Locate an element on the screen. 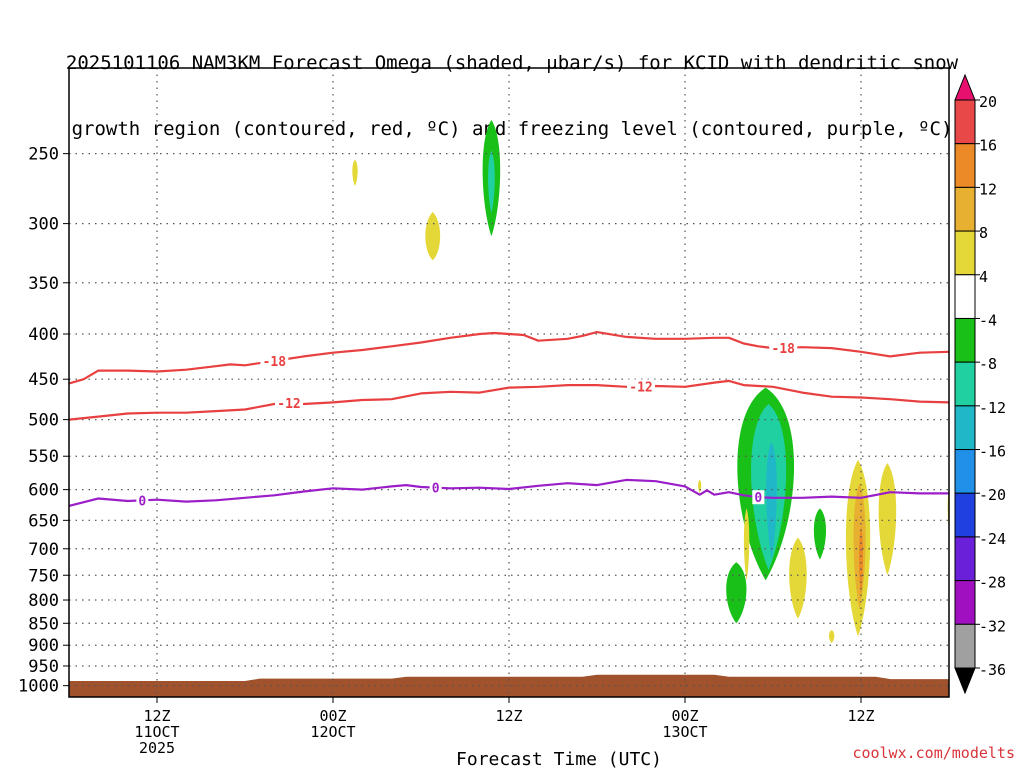 This screenshot has height=768, width=1024. x-tick-label: 11OCT is located at coordinates (156, 732).